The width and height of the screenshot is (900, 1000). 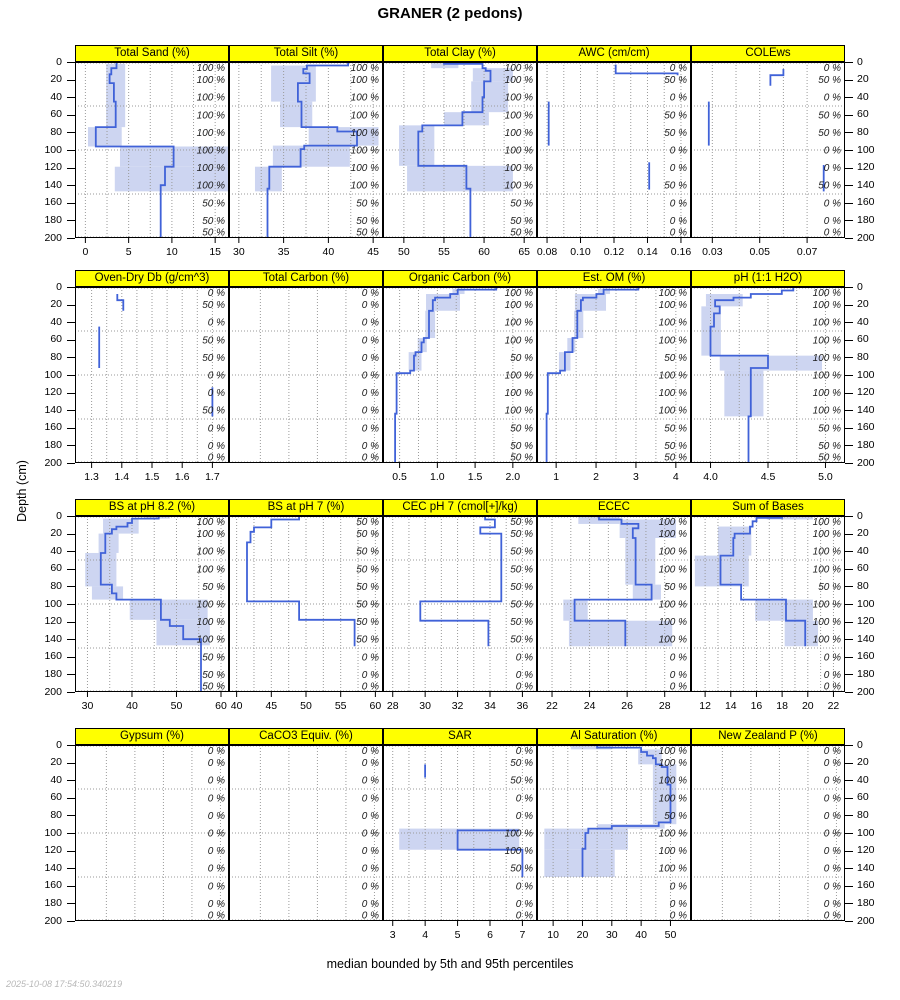 What do you see at coordinates (636, 477) in the screenshot?
I see `x-tick-label: 3` at bounding box center [636, 477].